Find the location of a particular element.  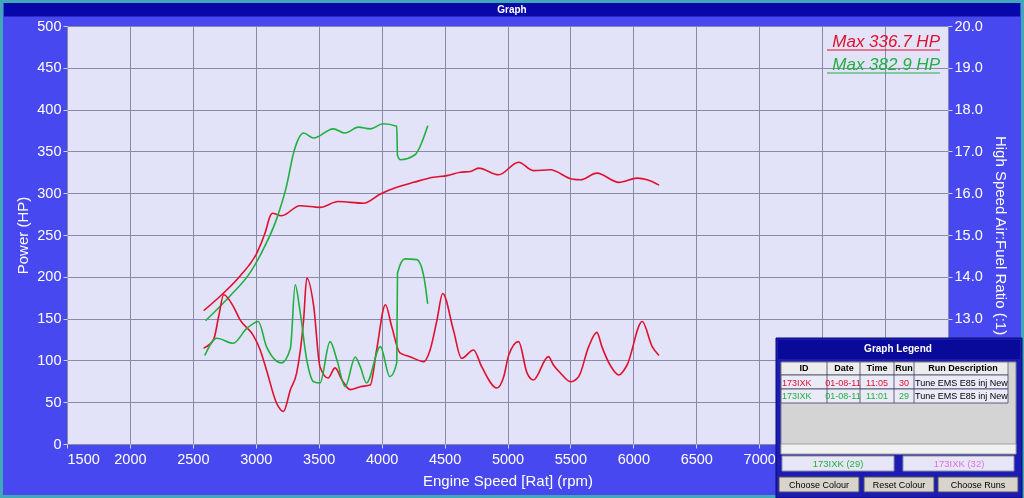

text: 173IXK (29) is located at coordinates (838, 463).